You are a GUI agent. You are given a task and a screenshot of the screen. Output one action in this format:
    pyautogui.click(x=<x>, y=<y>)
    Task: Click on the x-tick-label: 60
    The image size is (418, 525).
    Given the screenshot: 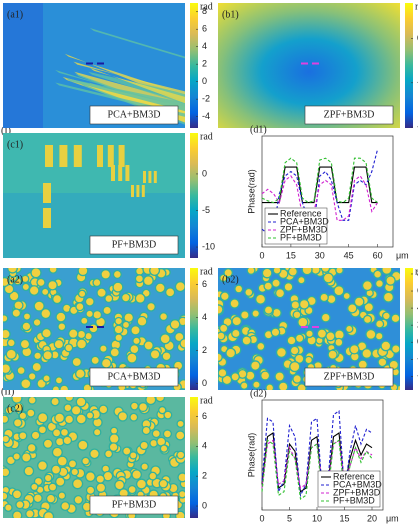 What is the action you would take?
    pyautogui.click(x=378, y=255)
    